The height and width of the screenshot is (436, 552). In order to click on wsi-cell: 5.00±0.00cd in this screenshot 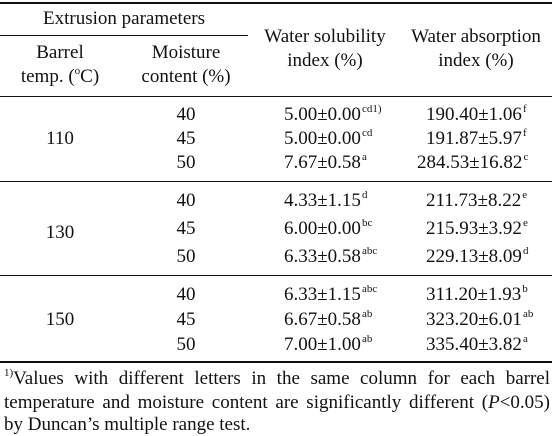, I will do `click(328, 138)`.